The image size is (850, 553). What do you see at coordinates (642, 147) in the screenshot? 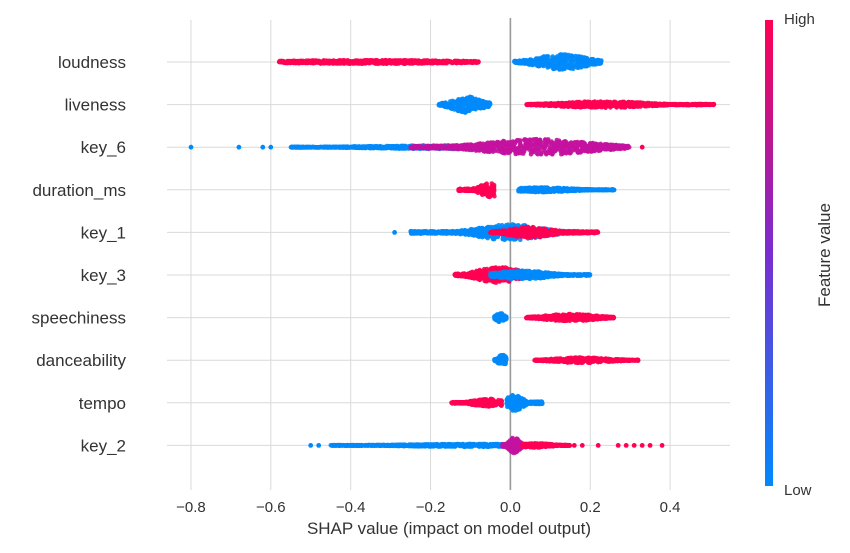
I see `shap-point-outlier` at bounding box center [642, 147].